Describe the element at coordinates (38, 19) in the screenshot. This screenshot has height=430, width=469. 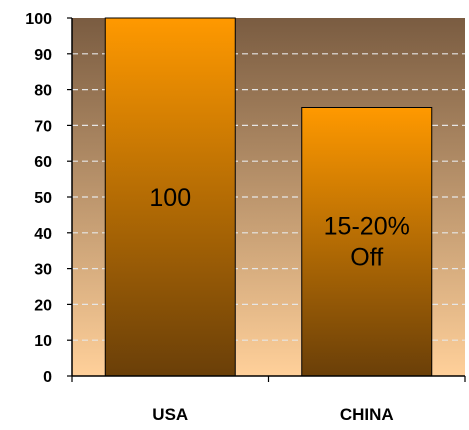
I see `y-tick-label-100: 100` at that location.